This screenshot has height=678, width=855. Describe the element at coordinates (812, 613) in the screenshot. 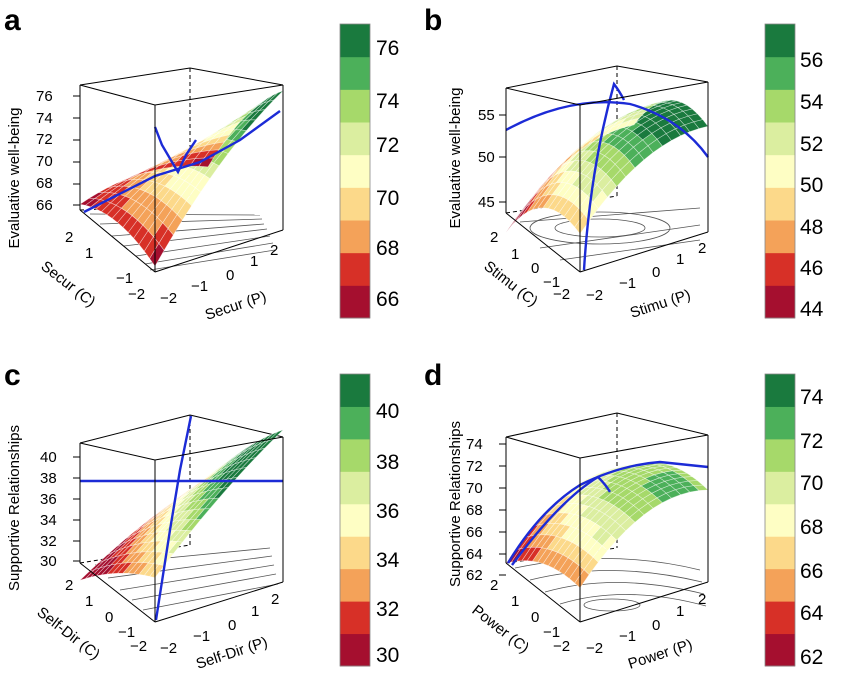

I see `colorbar-tick-label: 64` at that location.